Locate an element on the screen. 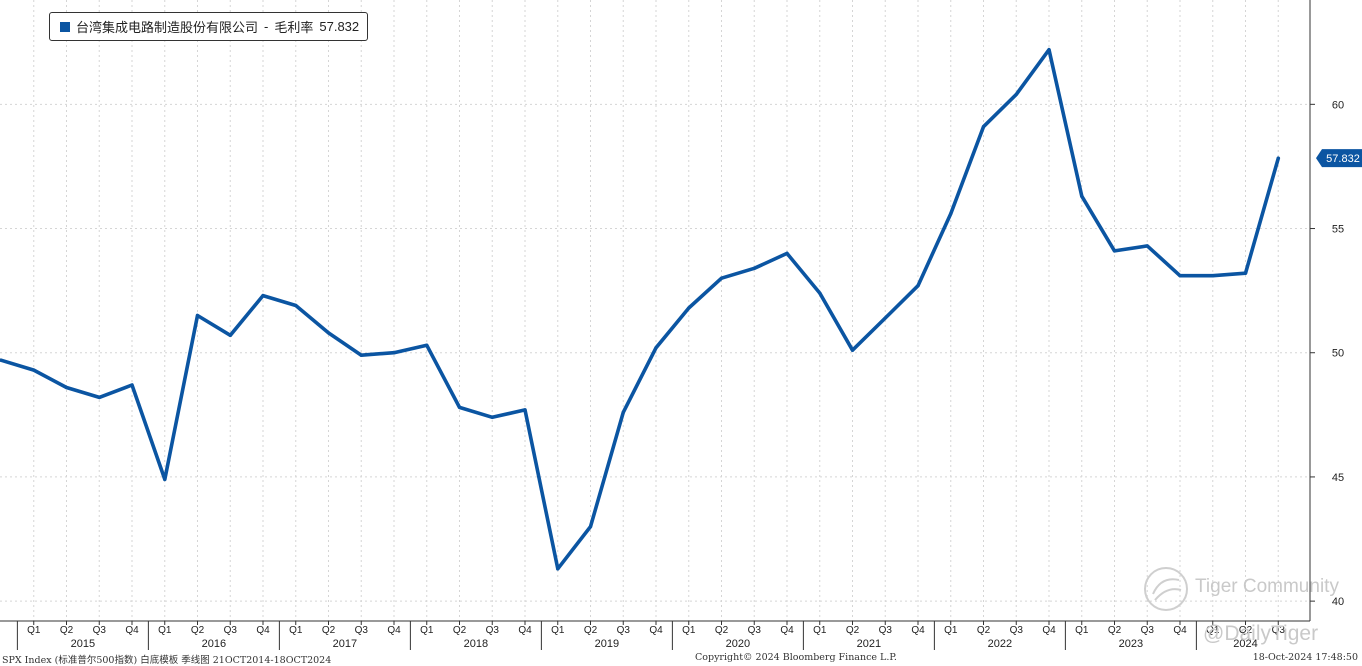  footer-copyright: Copyright© 2024 Bloomberg Finance L.P. is located at coordinates (796, 657).